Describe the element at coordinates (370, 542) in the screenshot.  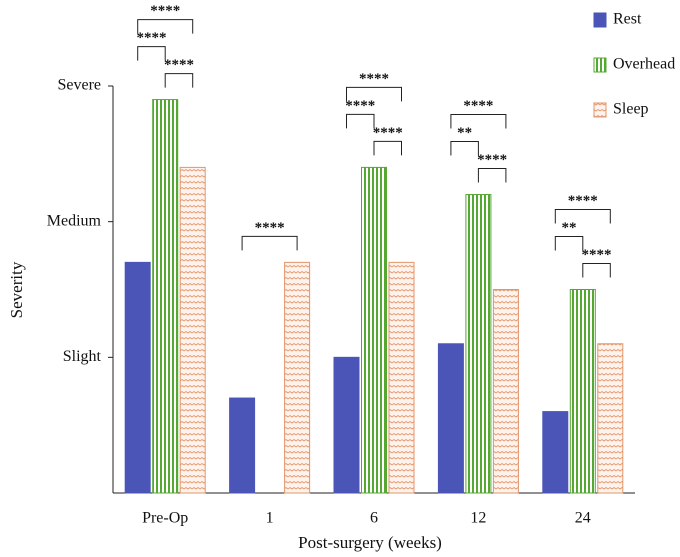
I see `x-axis-label: Post-surgery (weeks)` at that location.